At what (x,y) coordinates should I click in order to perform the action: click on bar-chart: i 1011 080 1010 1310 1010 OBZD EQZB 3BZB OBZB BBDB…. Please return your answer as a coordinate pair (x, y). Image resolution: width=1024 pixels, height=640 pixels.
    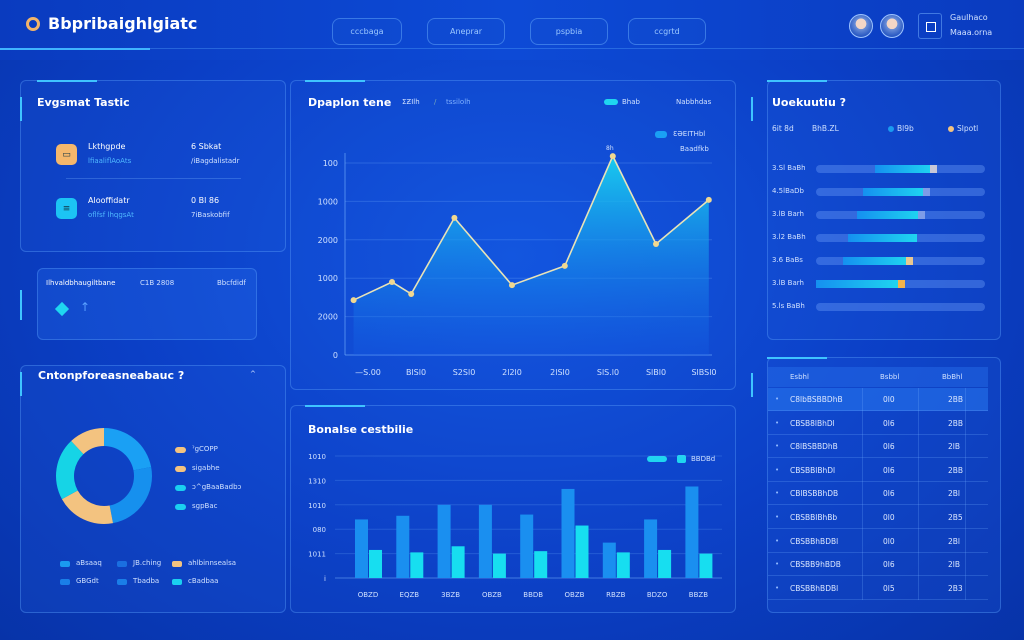
    Looking at the image, I should click on (515, 526).